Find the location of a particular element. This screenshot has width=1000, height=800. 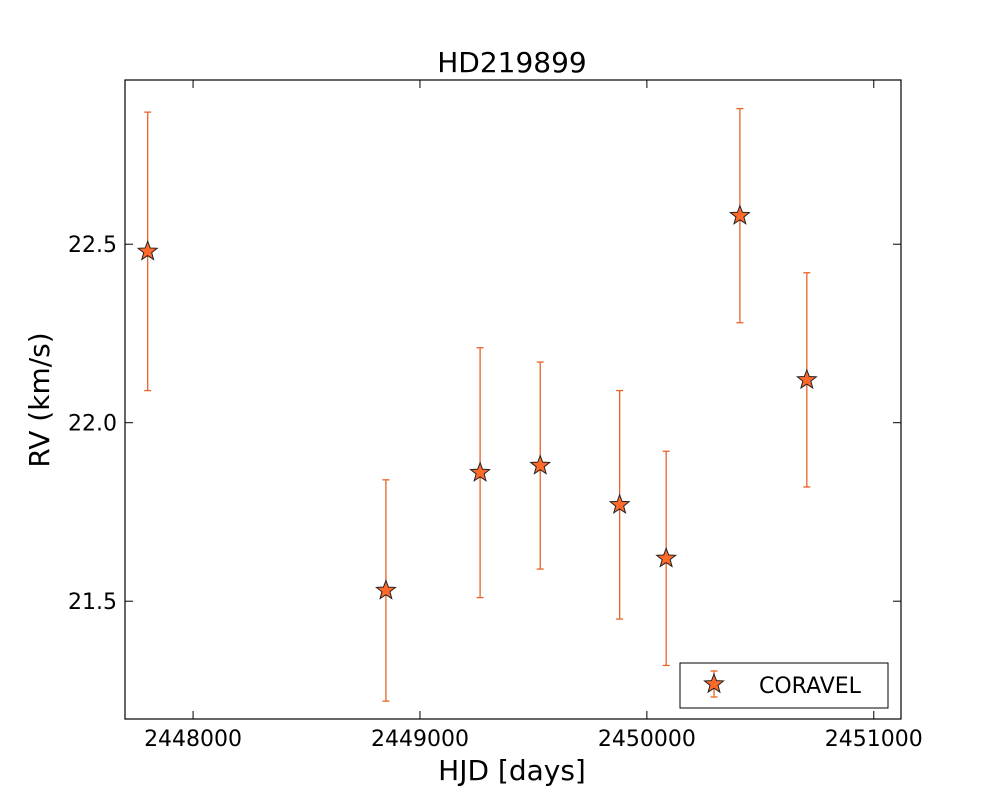

x-tick-label: 2451000 is located at coordinates (874, 739).